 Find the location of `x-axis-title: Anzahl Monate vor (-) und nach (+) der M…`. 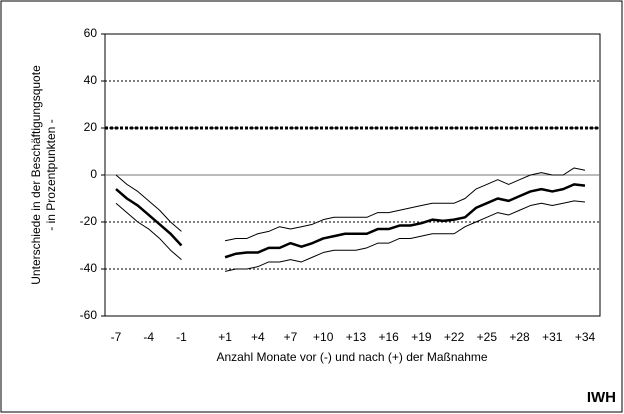

x-axis-title: Anzahl Monate vor (-) und nach (+) der M… is located at coordinates (351, 357).